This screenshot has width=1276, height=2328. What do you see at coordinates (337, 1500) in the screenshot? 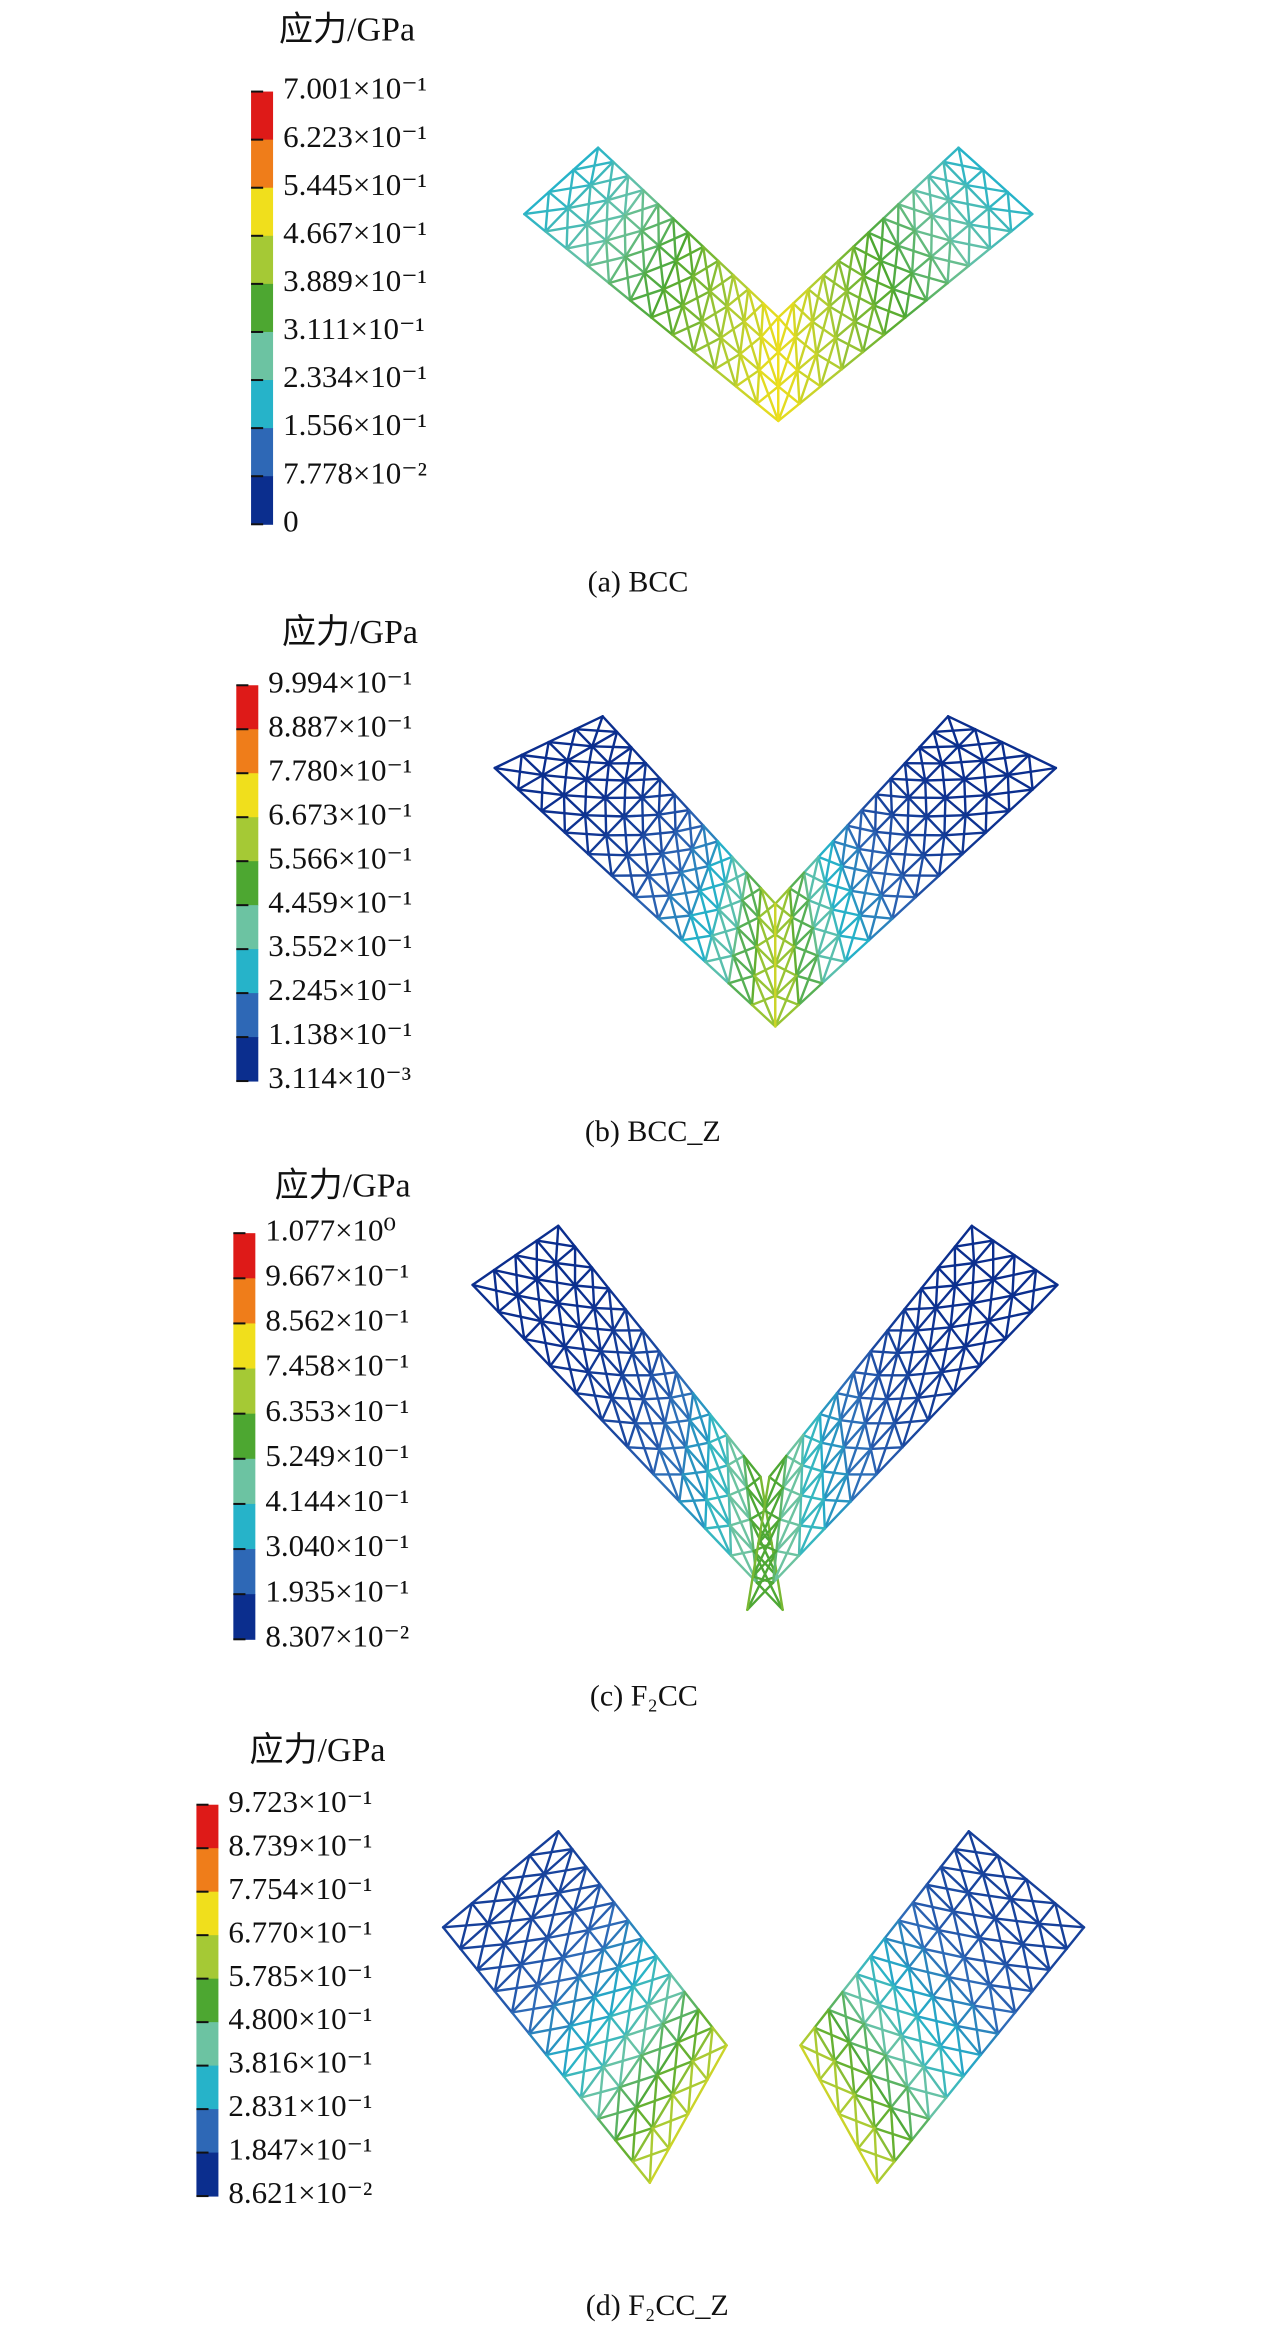
I see `legend-label: 4.144×10⁻¹` at bounding box center [337, 1500].